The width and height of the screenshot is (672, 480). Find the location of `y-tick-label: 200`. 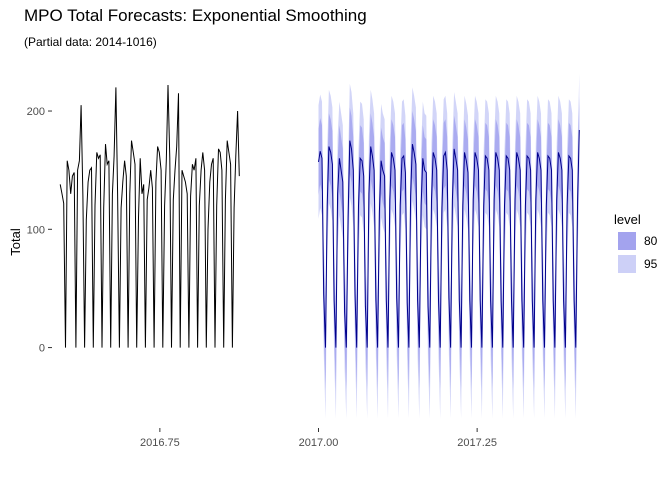

y-tick-label: 200 is located at coordinates (36, 112).